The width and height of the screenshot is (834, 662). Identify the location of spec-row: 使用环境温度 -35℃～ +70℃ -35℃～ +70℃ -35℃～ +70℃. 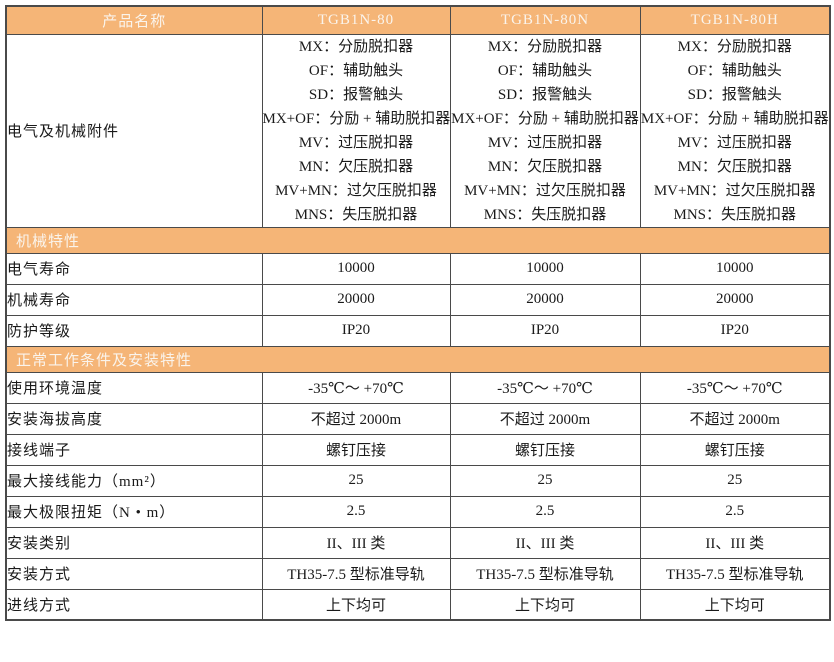
(418, 387).